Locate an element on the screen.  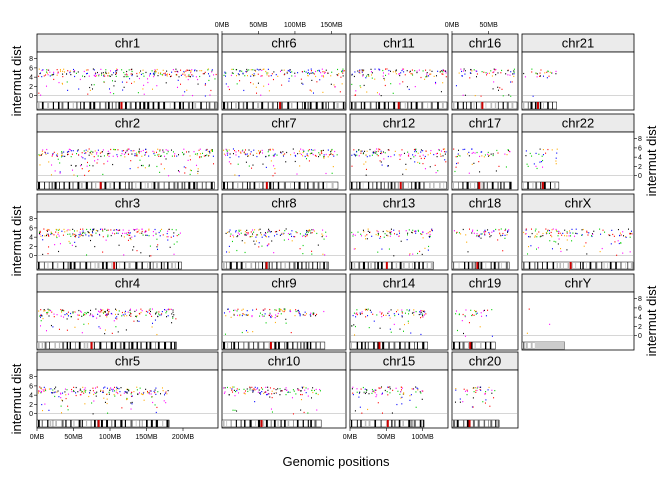
ideogram-chr5 is located at coordinates (103, 423).